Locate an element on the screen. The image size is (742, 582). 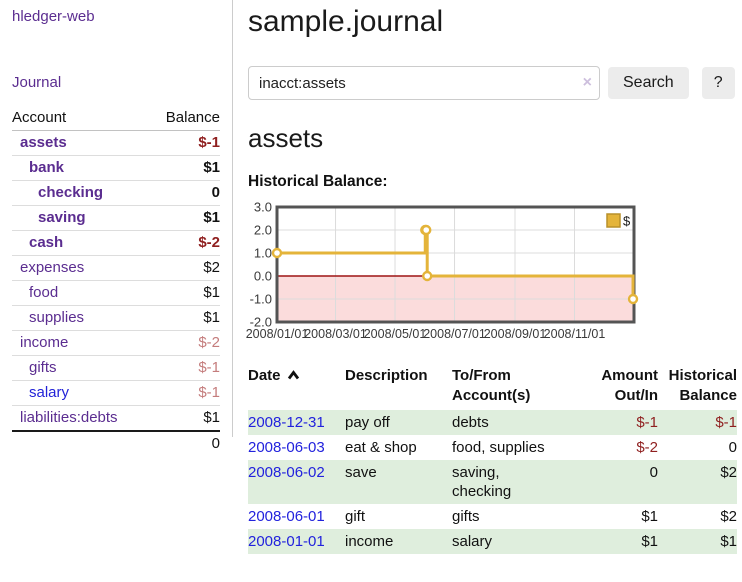
accounts-table-header: Account Balance is located at coordinates (116, 118).